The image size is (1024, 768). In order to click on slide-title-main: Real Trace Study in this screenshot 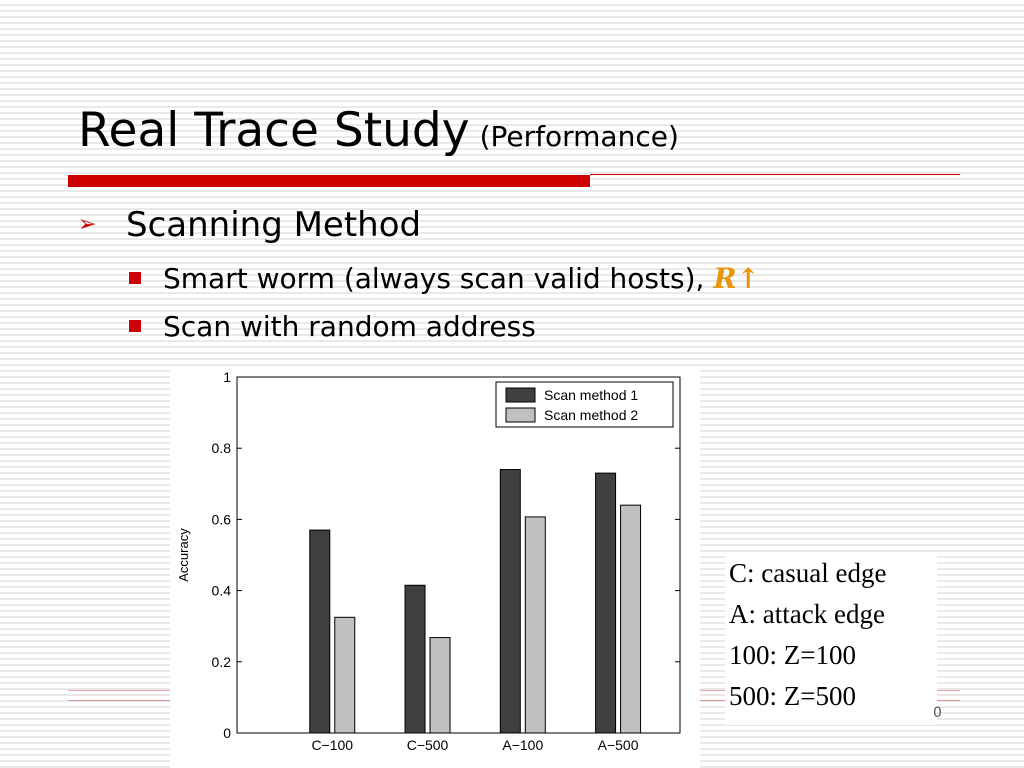, I will do `click(274, 130)`.